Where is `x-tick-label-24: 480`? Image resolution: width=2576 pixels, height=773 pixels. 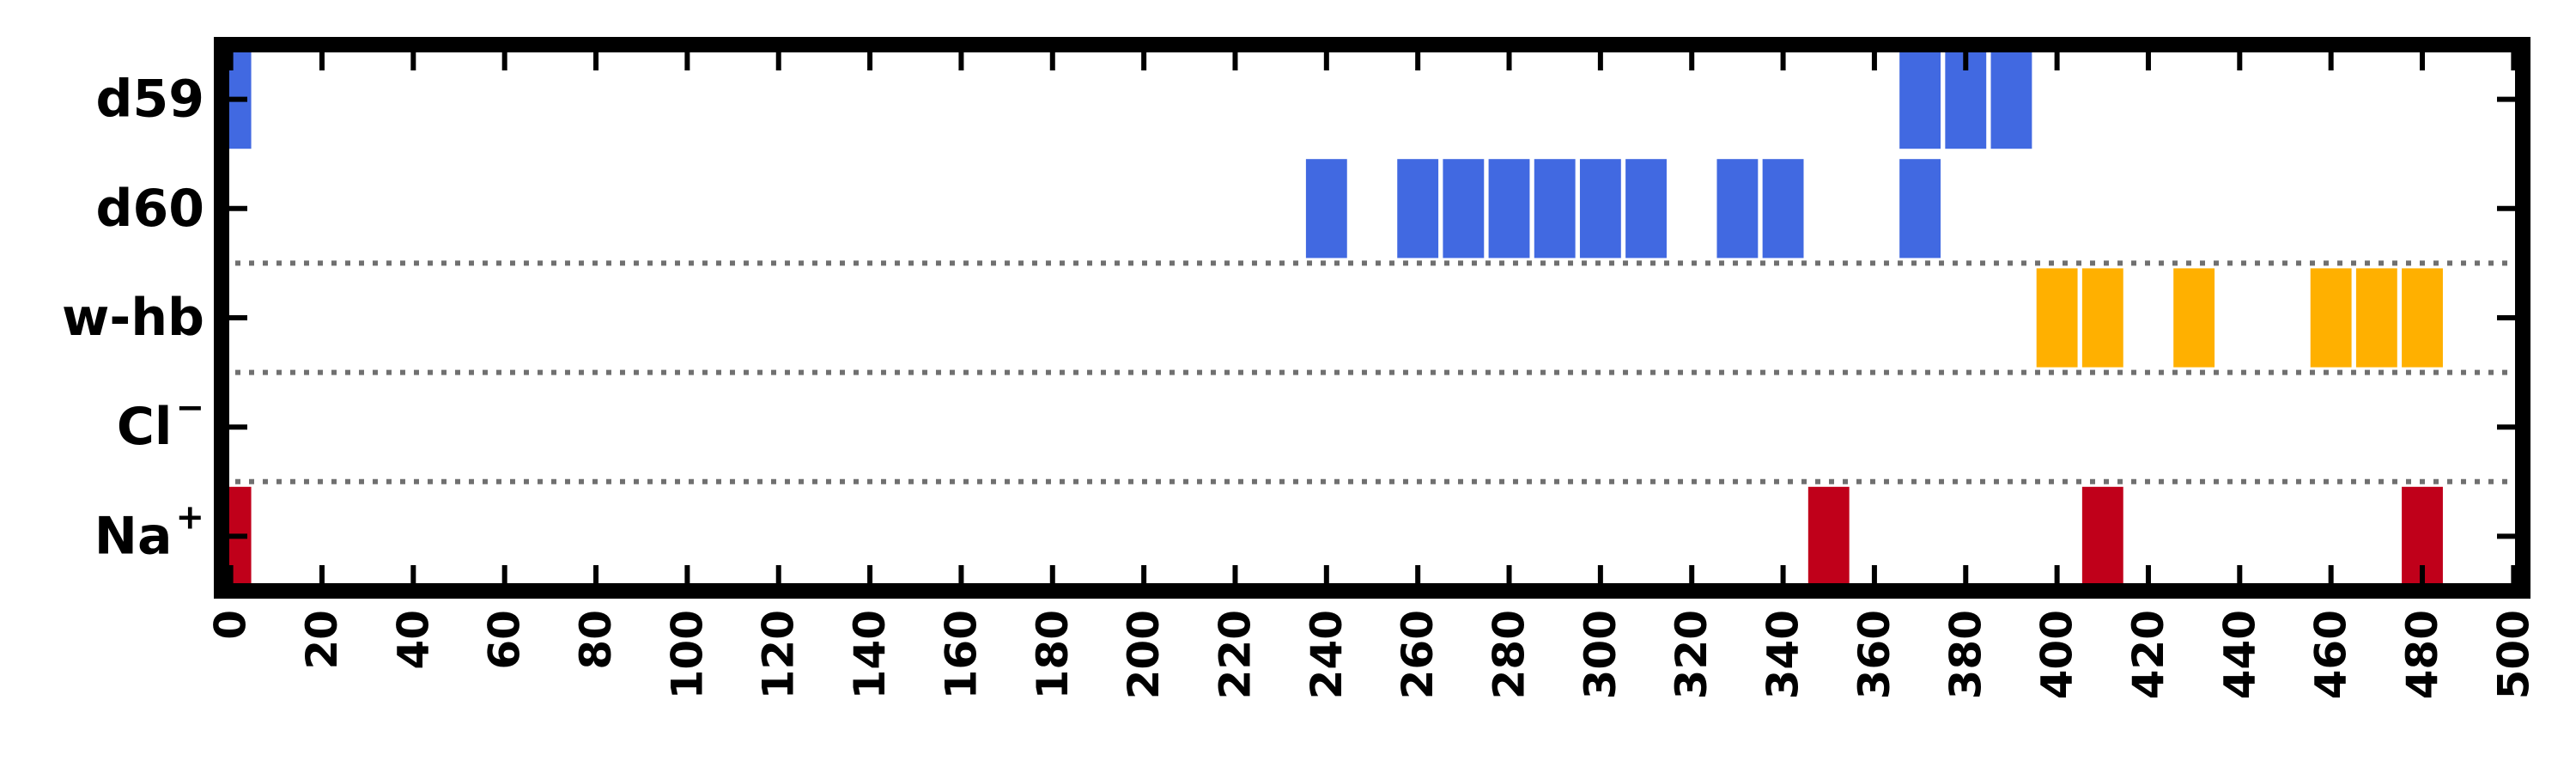
x-tick-label-24: 480 is located at coordinates (2422, 654).